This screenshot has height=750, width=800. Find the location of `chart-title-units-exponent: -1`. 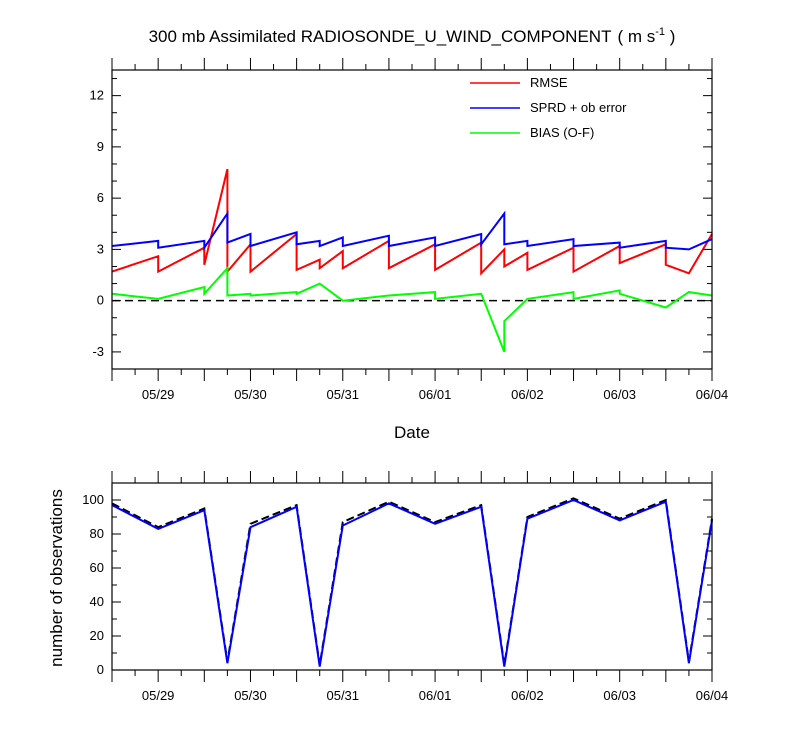

chart-title-units-exponent: -1 is located at coordinates (660, 32).